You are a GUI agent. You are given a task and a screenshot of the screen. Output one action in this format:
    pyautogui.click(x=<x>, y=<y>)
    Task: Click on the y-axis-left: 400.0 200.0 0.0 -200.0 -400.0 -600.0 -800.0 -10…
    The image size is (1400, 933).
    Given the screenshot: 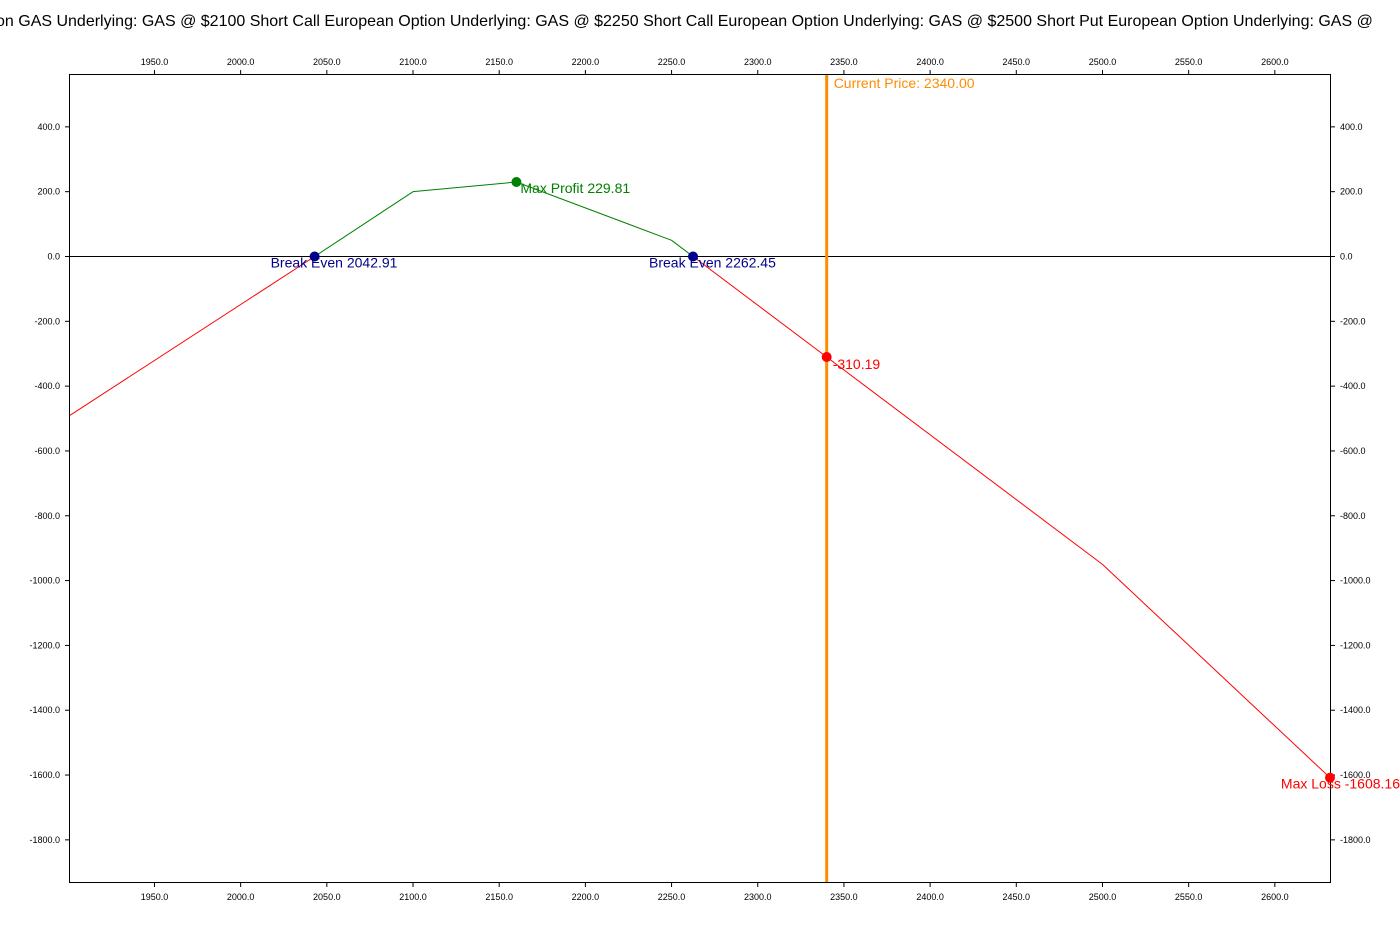 What is the action you would take?
    pyautogui.click(x=49, y=483)
    